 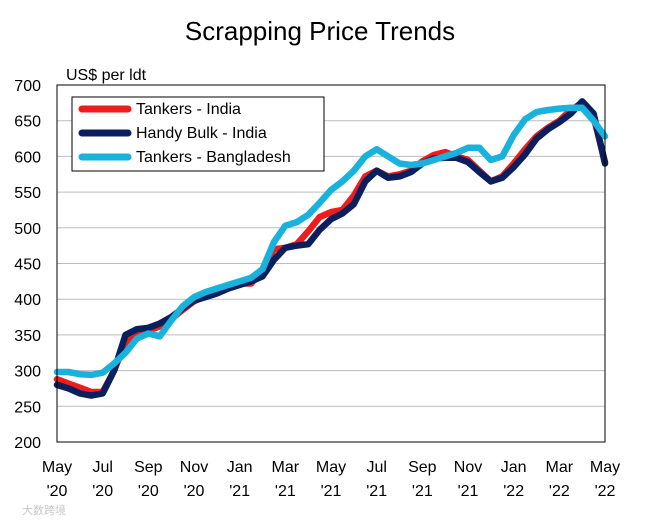 I want to click on y-tick-label-550: 550, so click(x=27, y=193).